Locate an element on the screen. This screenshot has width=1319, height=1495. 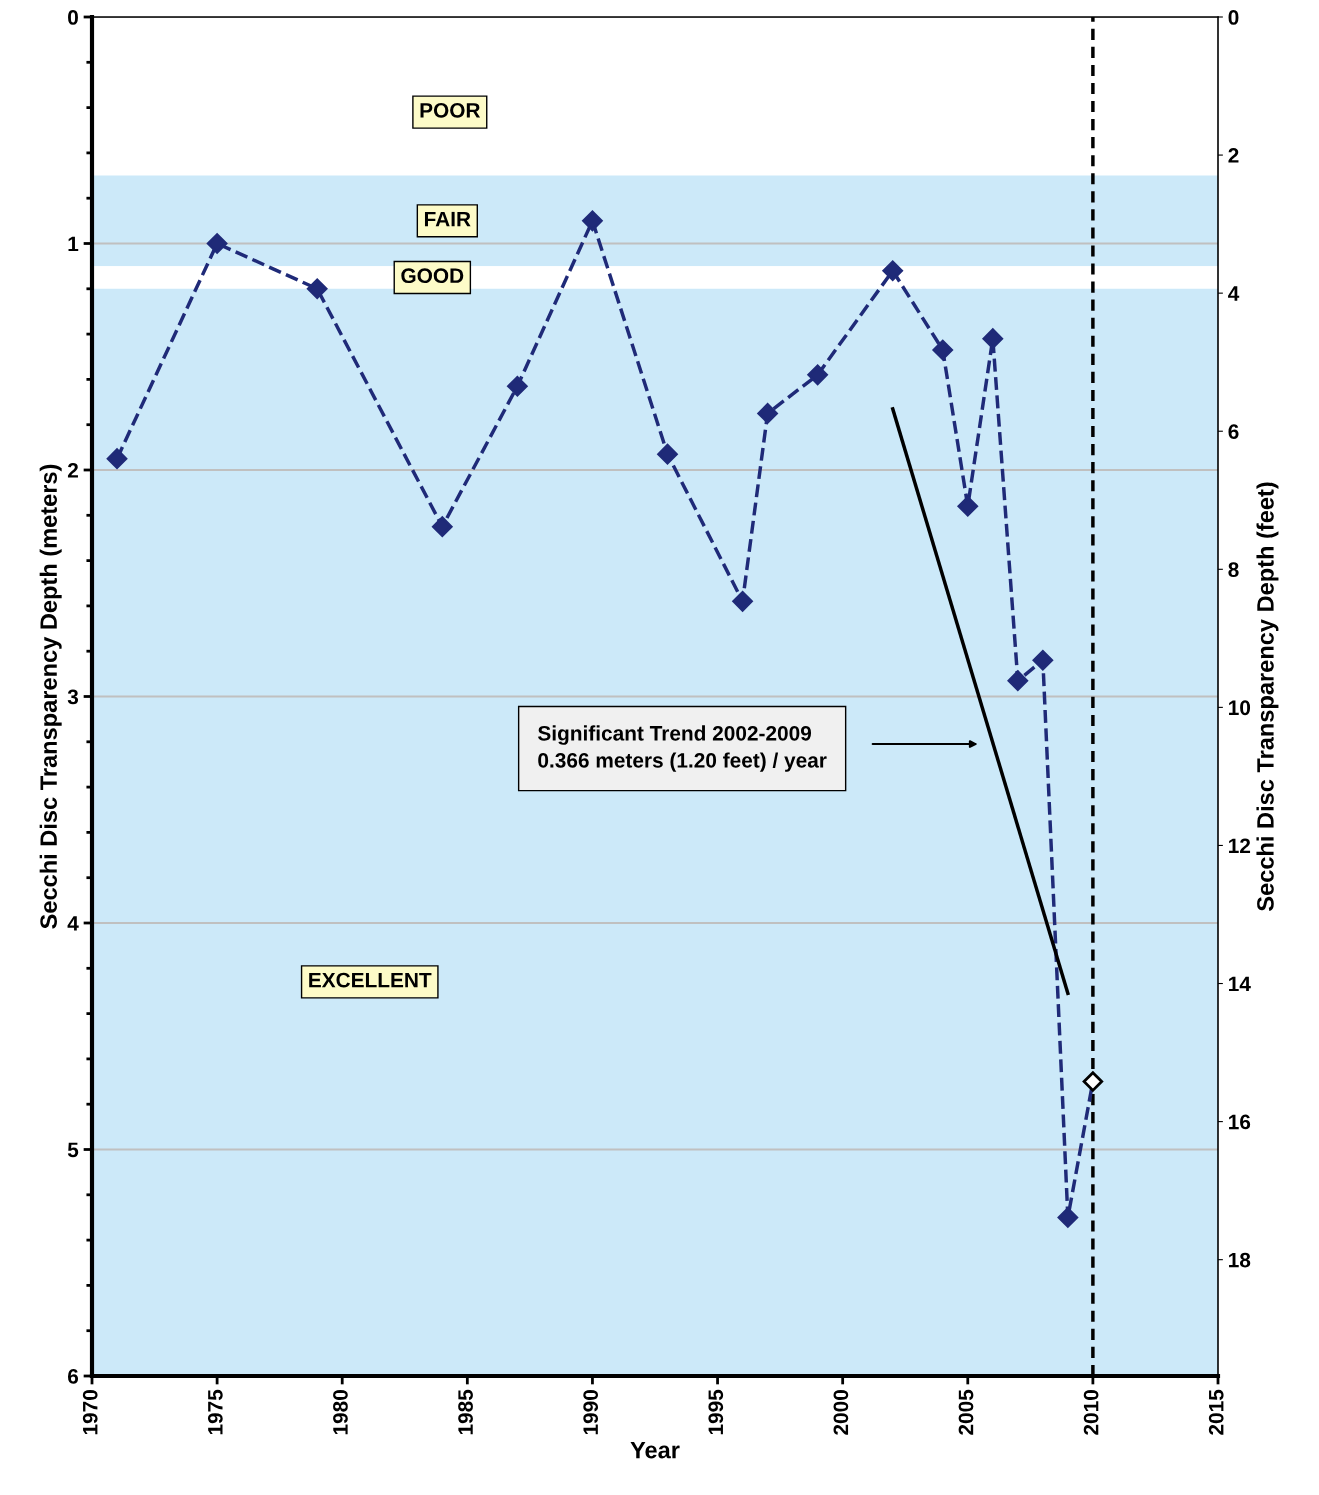
x-tick-label: 2005 is located at coordinates (966, 1412).